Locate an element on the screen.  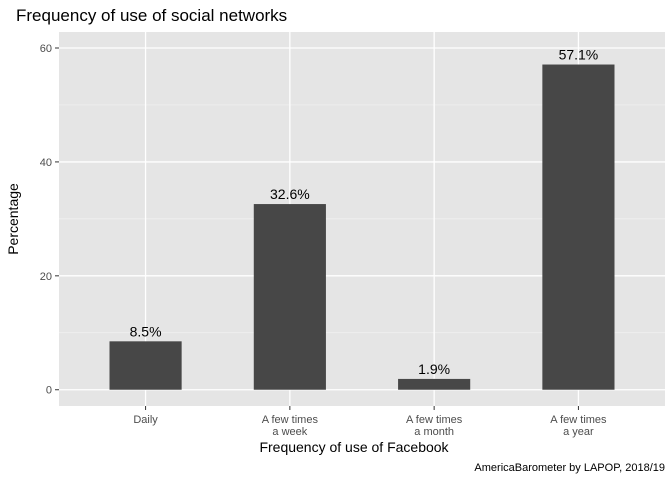
chart-caption: AmericaBarometer by LAPOP, 2018/19 is located at coordinates (569, 468).